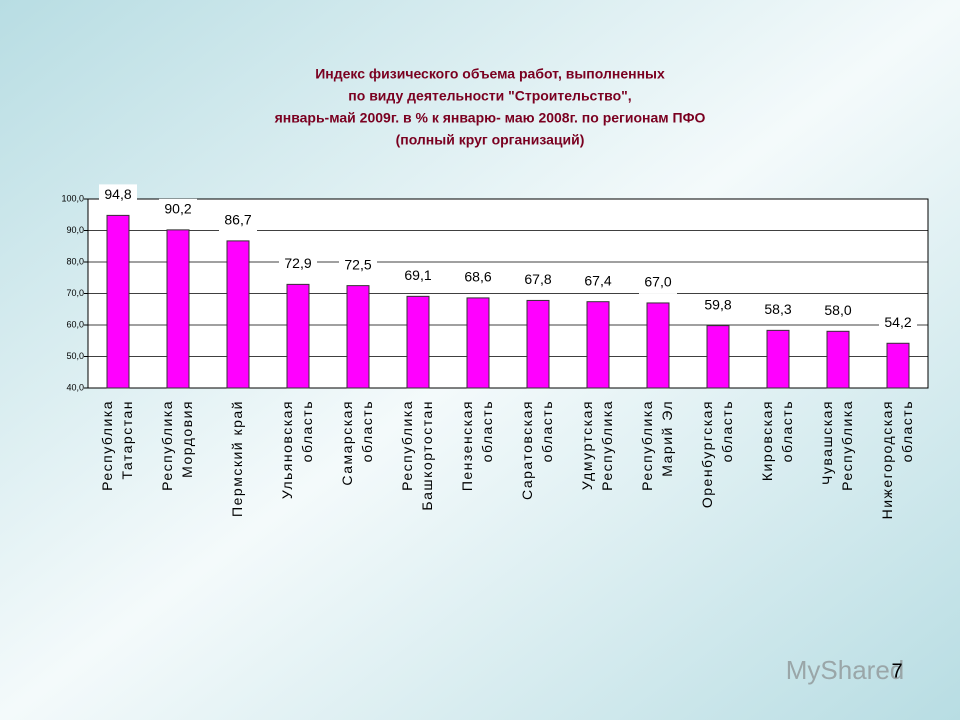  I want to click on y-tick-label: 100,0, so click(72, 198).